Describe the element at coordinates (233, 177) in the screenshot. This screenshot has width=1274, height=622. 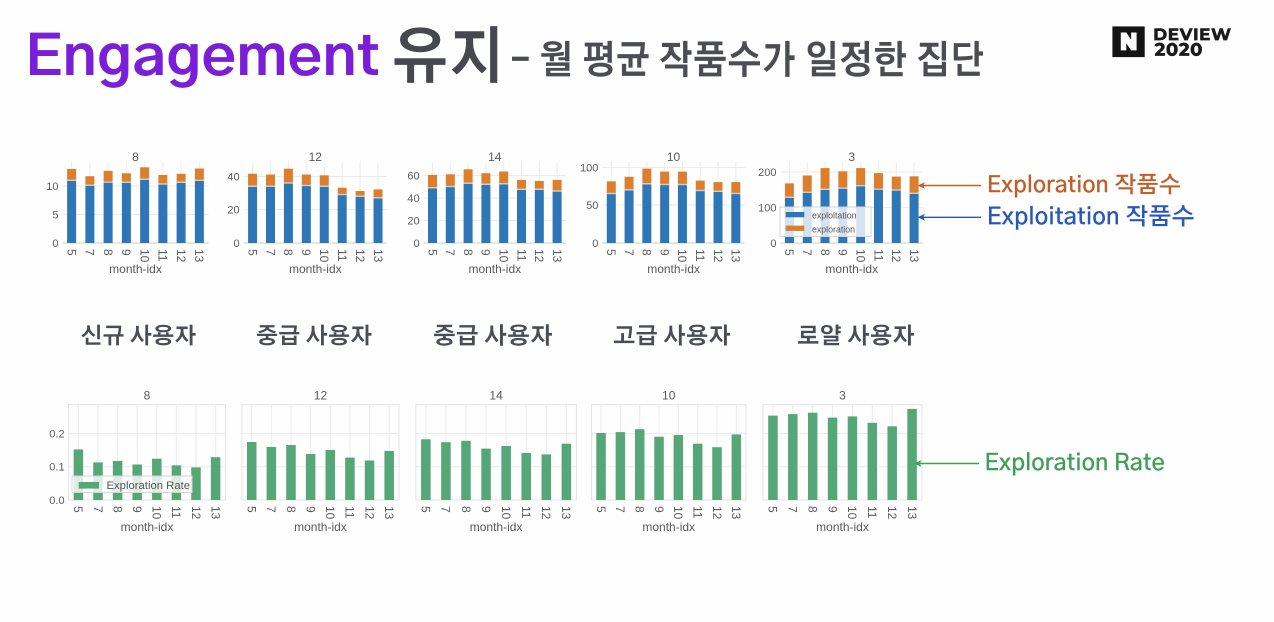
I see `svg-text: 40` at that location.